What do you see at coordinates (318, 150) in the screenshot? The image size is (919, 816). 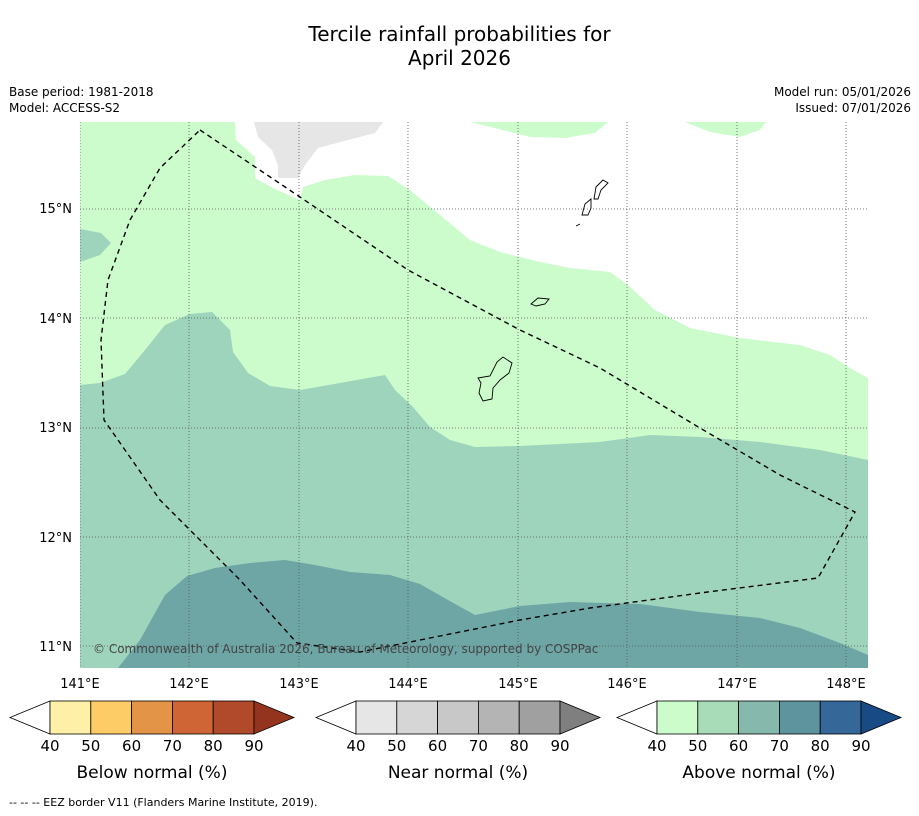 I see `near-40-50-region` at bounding box center [318, 150].